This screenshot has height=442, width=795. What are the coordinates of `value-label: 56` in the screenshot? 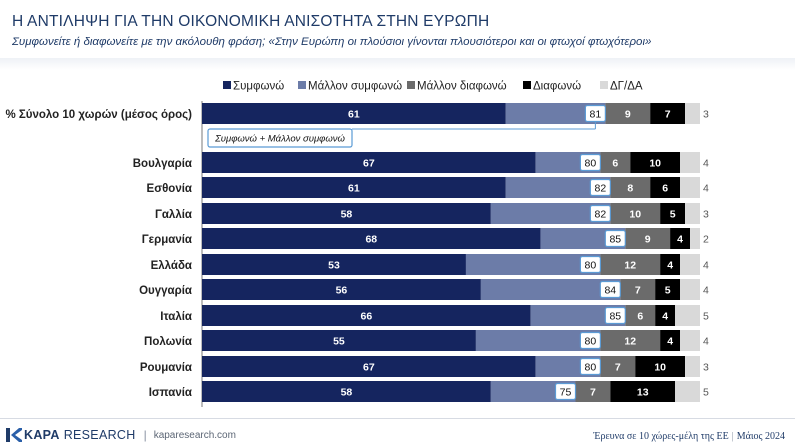 It's located at (342, 291).